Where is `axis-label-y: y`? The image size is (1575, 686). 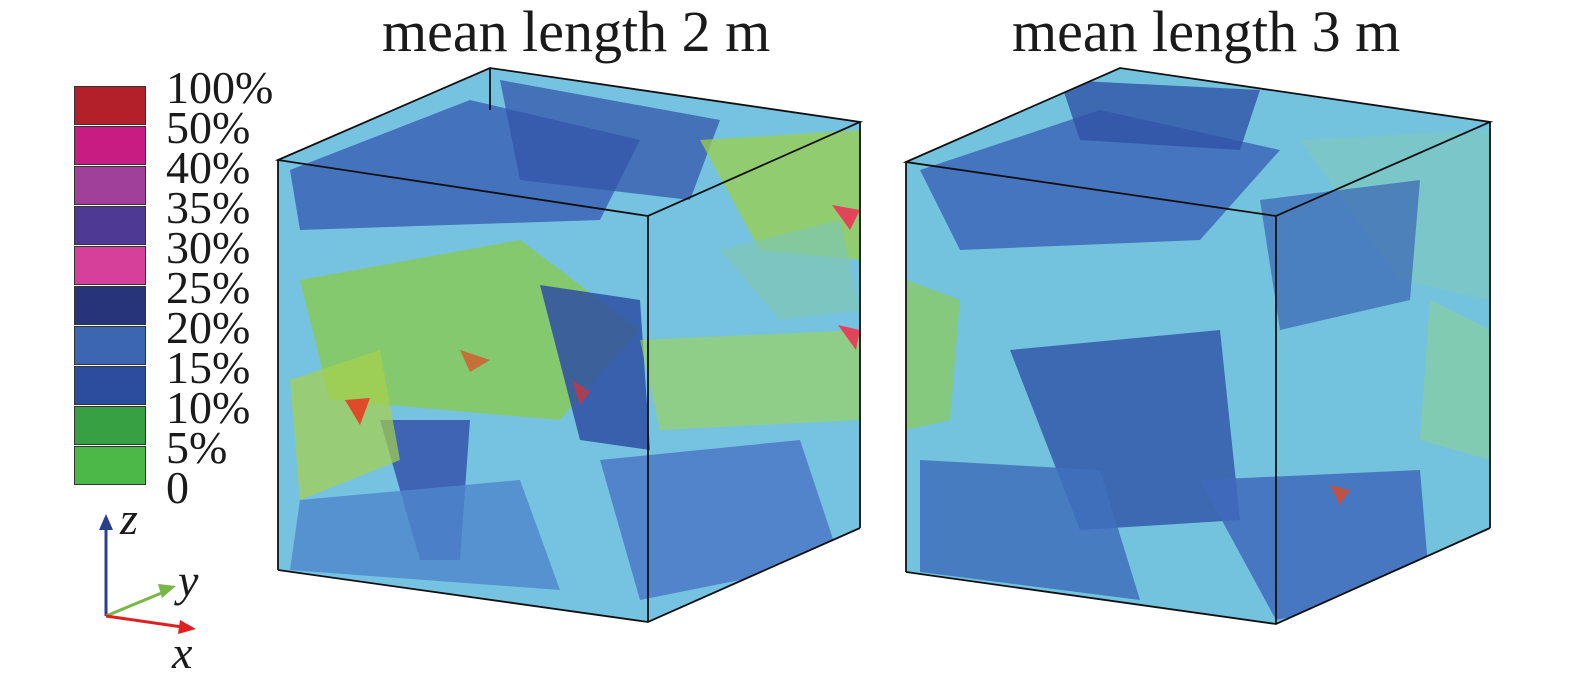
axis-label-y: y is located at coordinates (188, 580).